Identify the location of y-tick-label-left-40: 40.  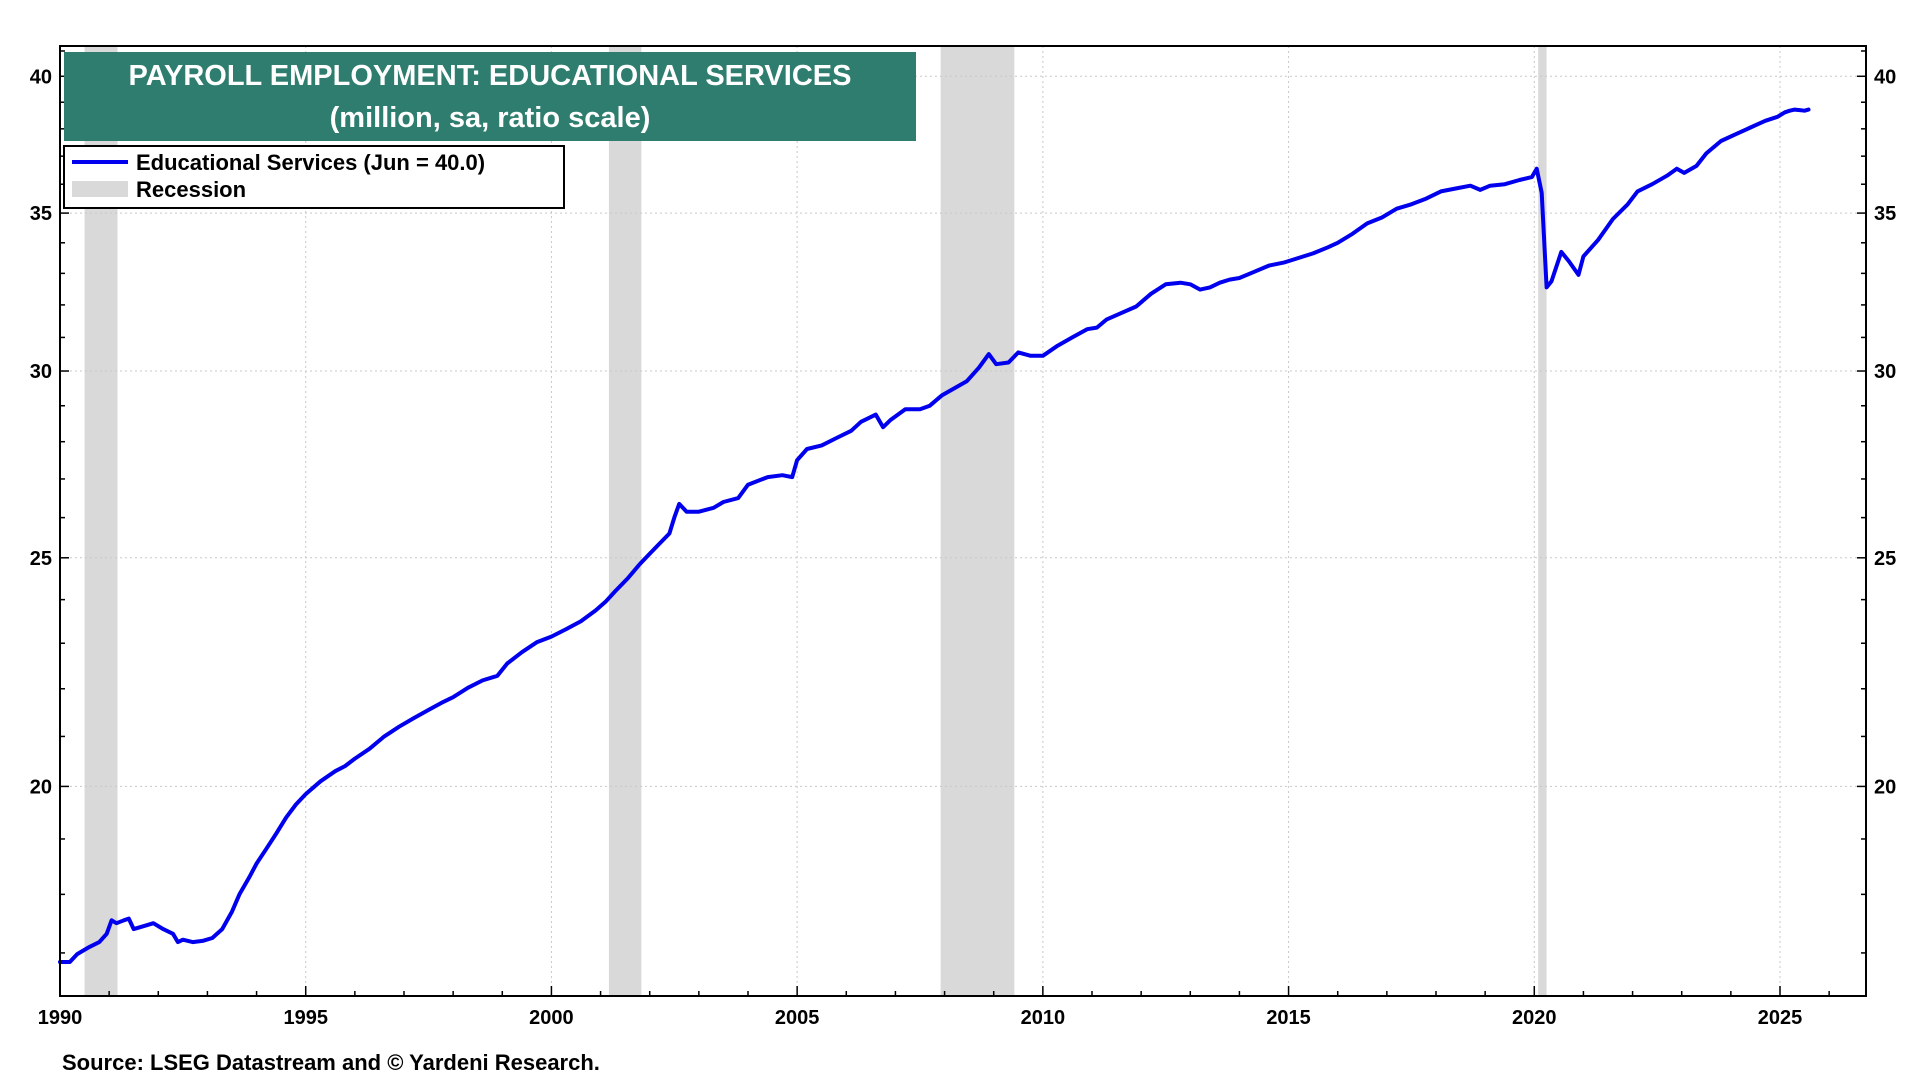
(41, 77).